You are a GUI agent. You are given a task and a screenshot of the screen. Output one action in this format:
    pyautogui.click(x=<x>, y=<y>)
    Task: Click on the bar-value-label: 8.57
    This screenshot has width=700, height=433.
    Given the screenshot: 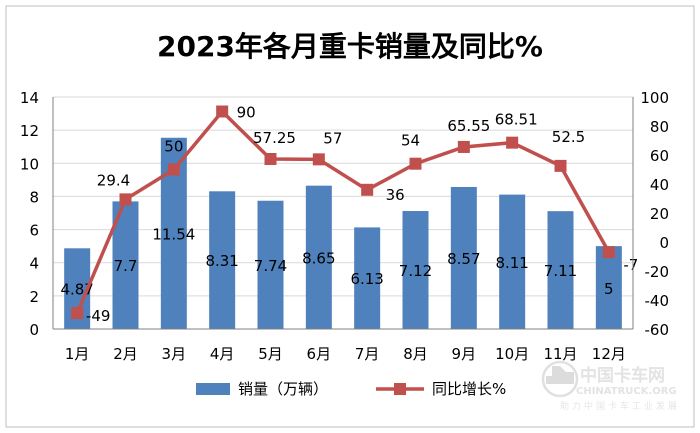 What is the action you would take?
    pyautogui.click(x=463, y=259)
    